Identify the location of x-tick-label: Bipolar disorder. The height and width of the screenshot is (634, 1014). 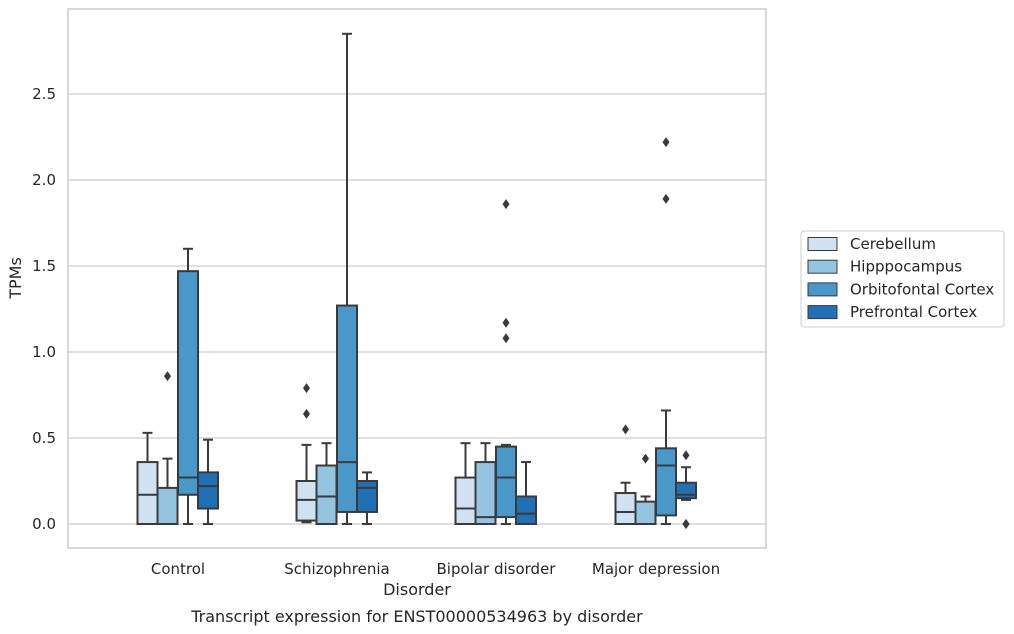
(497, 569).